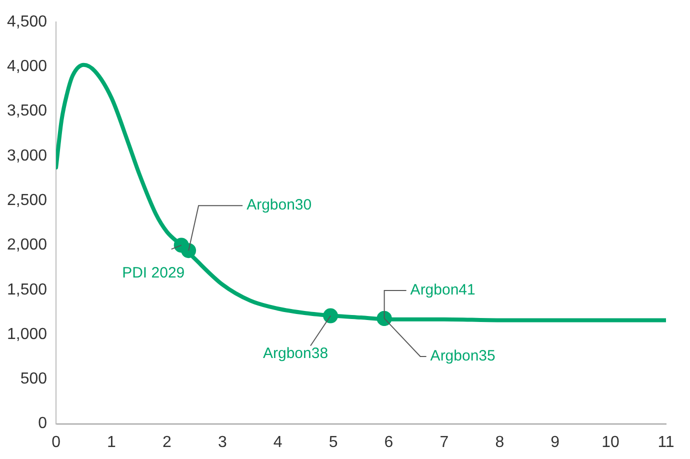  I want to click on x-tick-label: 6, so click(389, 442).